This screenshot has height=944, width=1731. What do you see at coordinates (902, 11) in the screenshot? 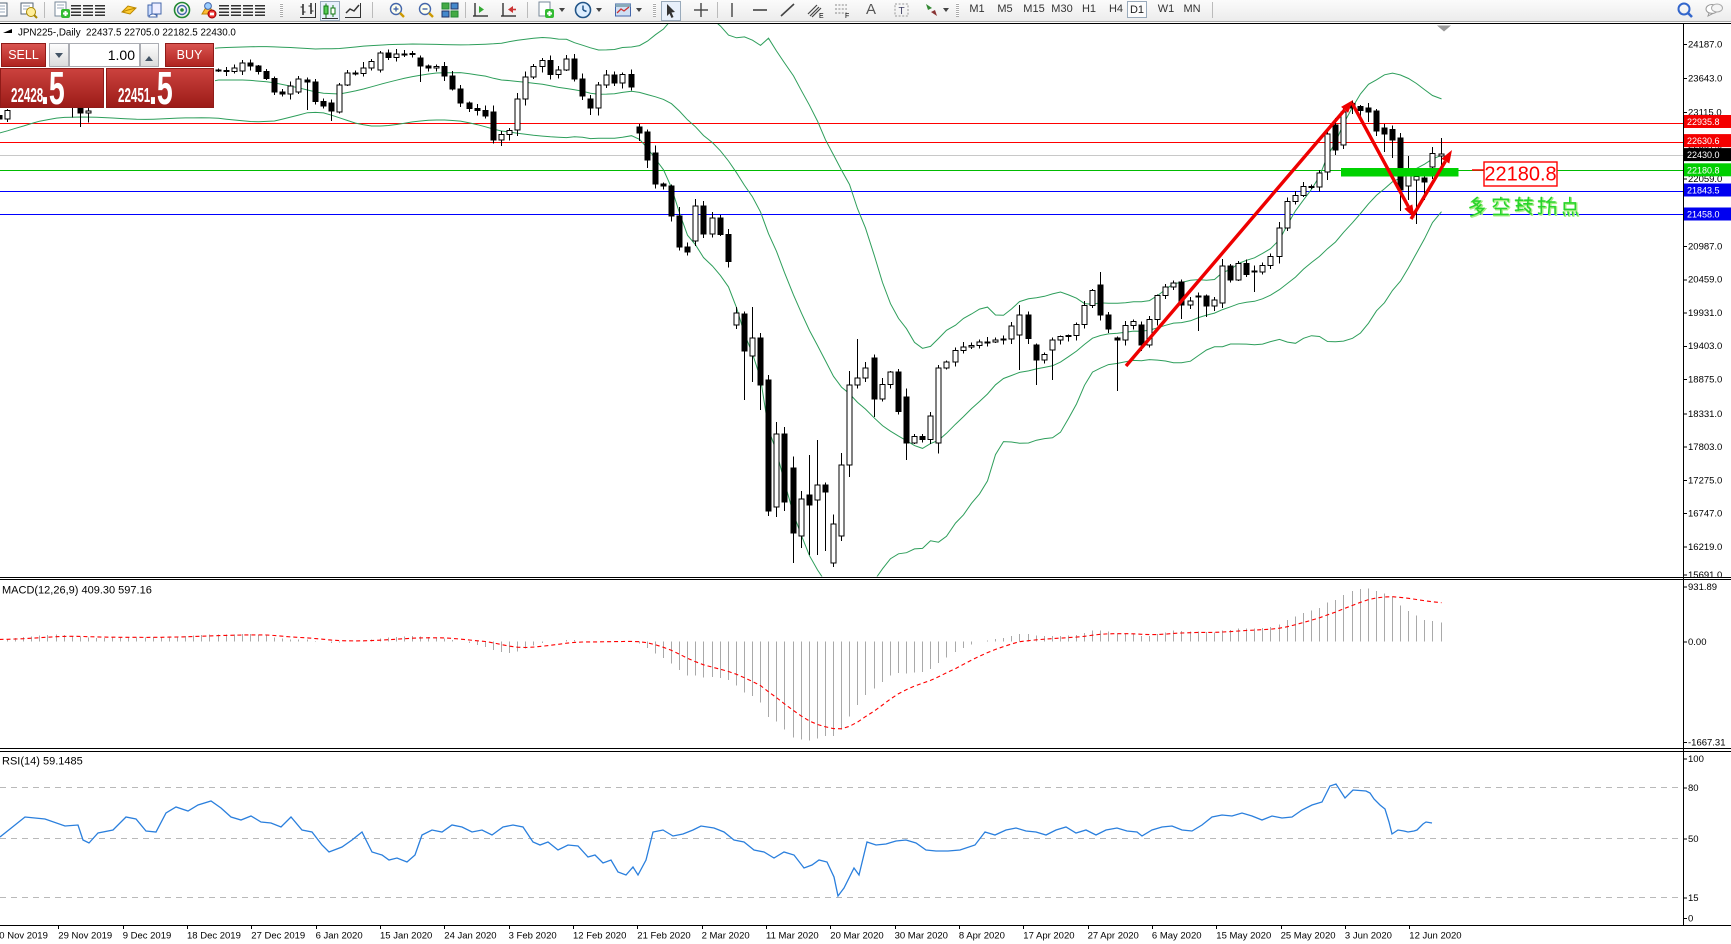
I see `svg-text: T` at bounding box center [902, 11].